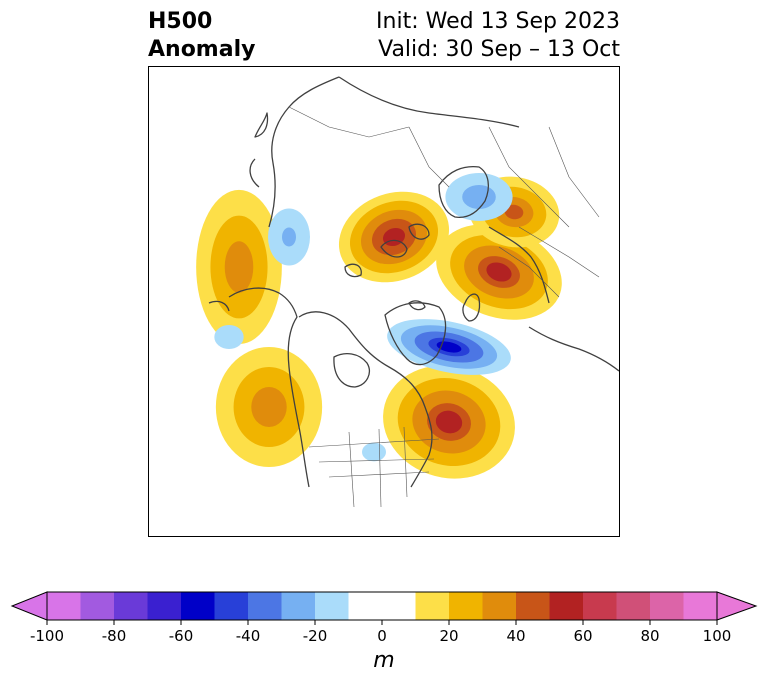 This screenshot has height=686, width=768. What do you see at coordinates (449, 636) in the screenshot?
I see `colorbar-tick-label: 20` at bounding box center [449, 636].